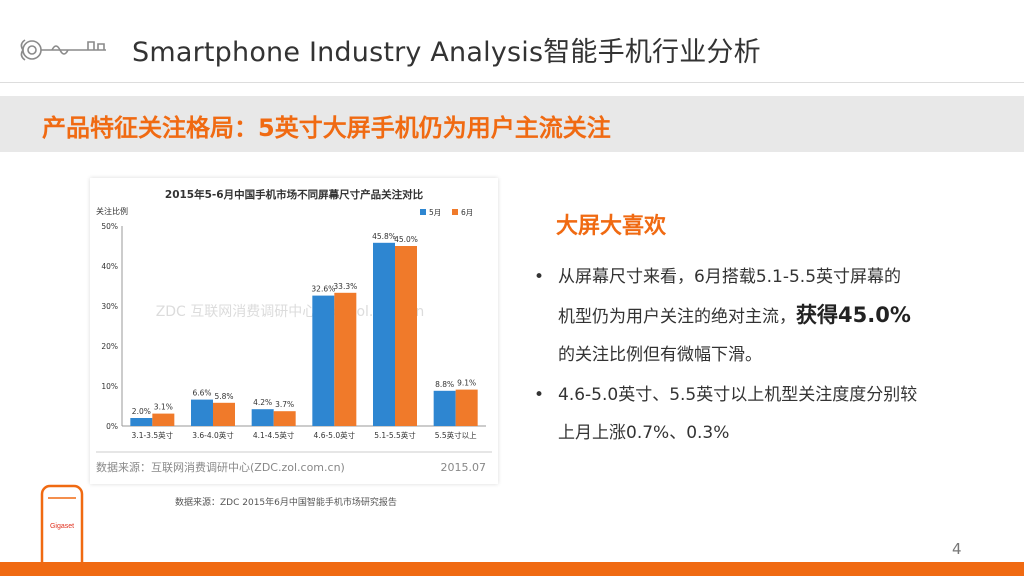 This screenshot has height=576, width=1024. I want to click on bullet-1-line-3: 的关注比例但有微幅下滑。, so click(660, 355).